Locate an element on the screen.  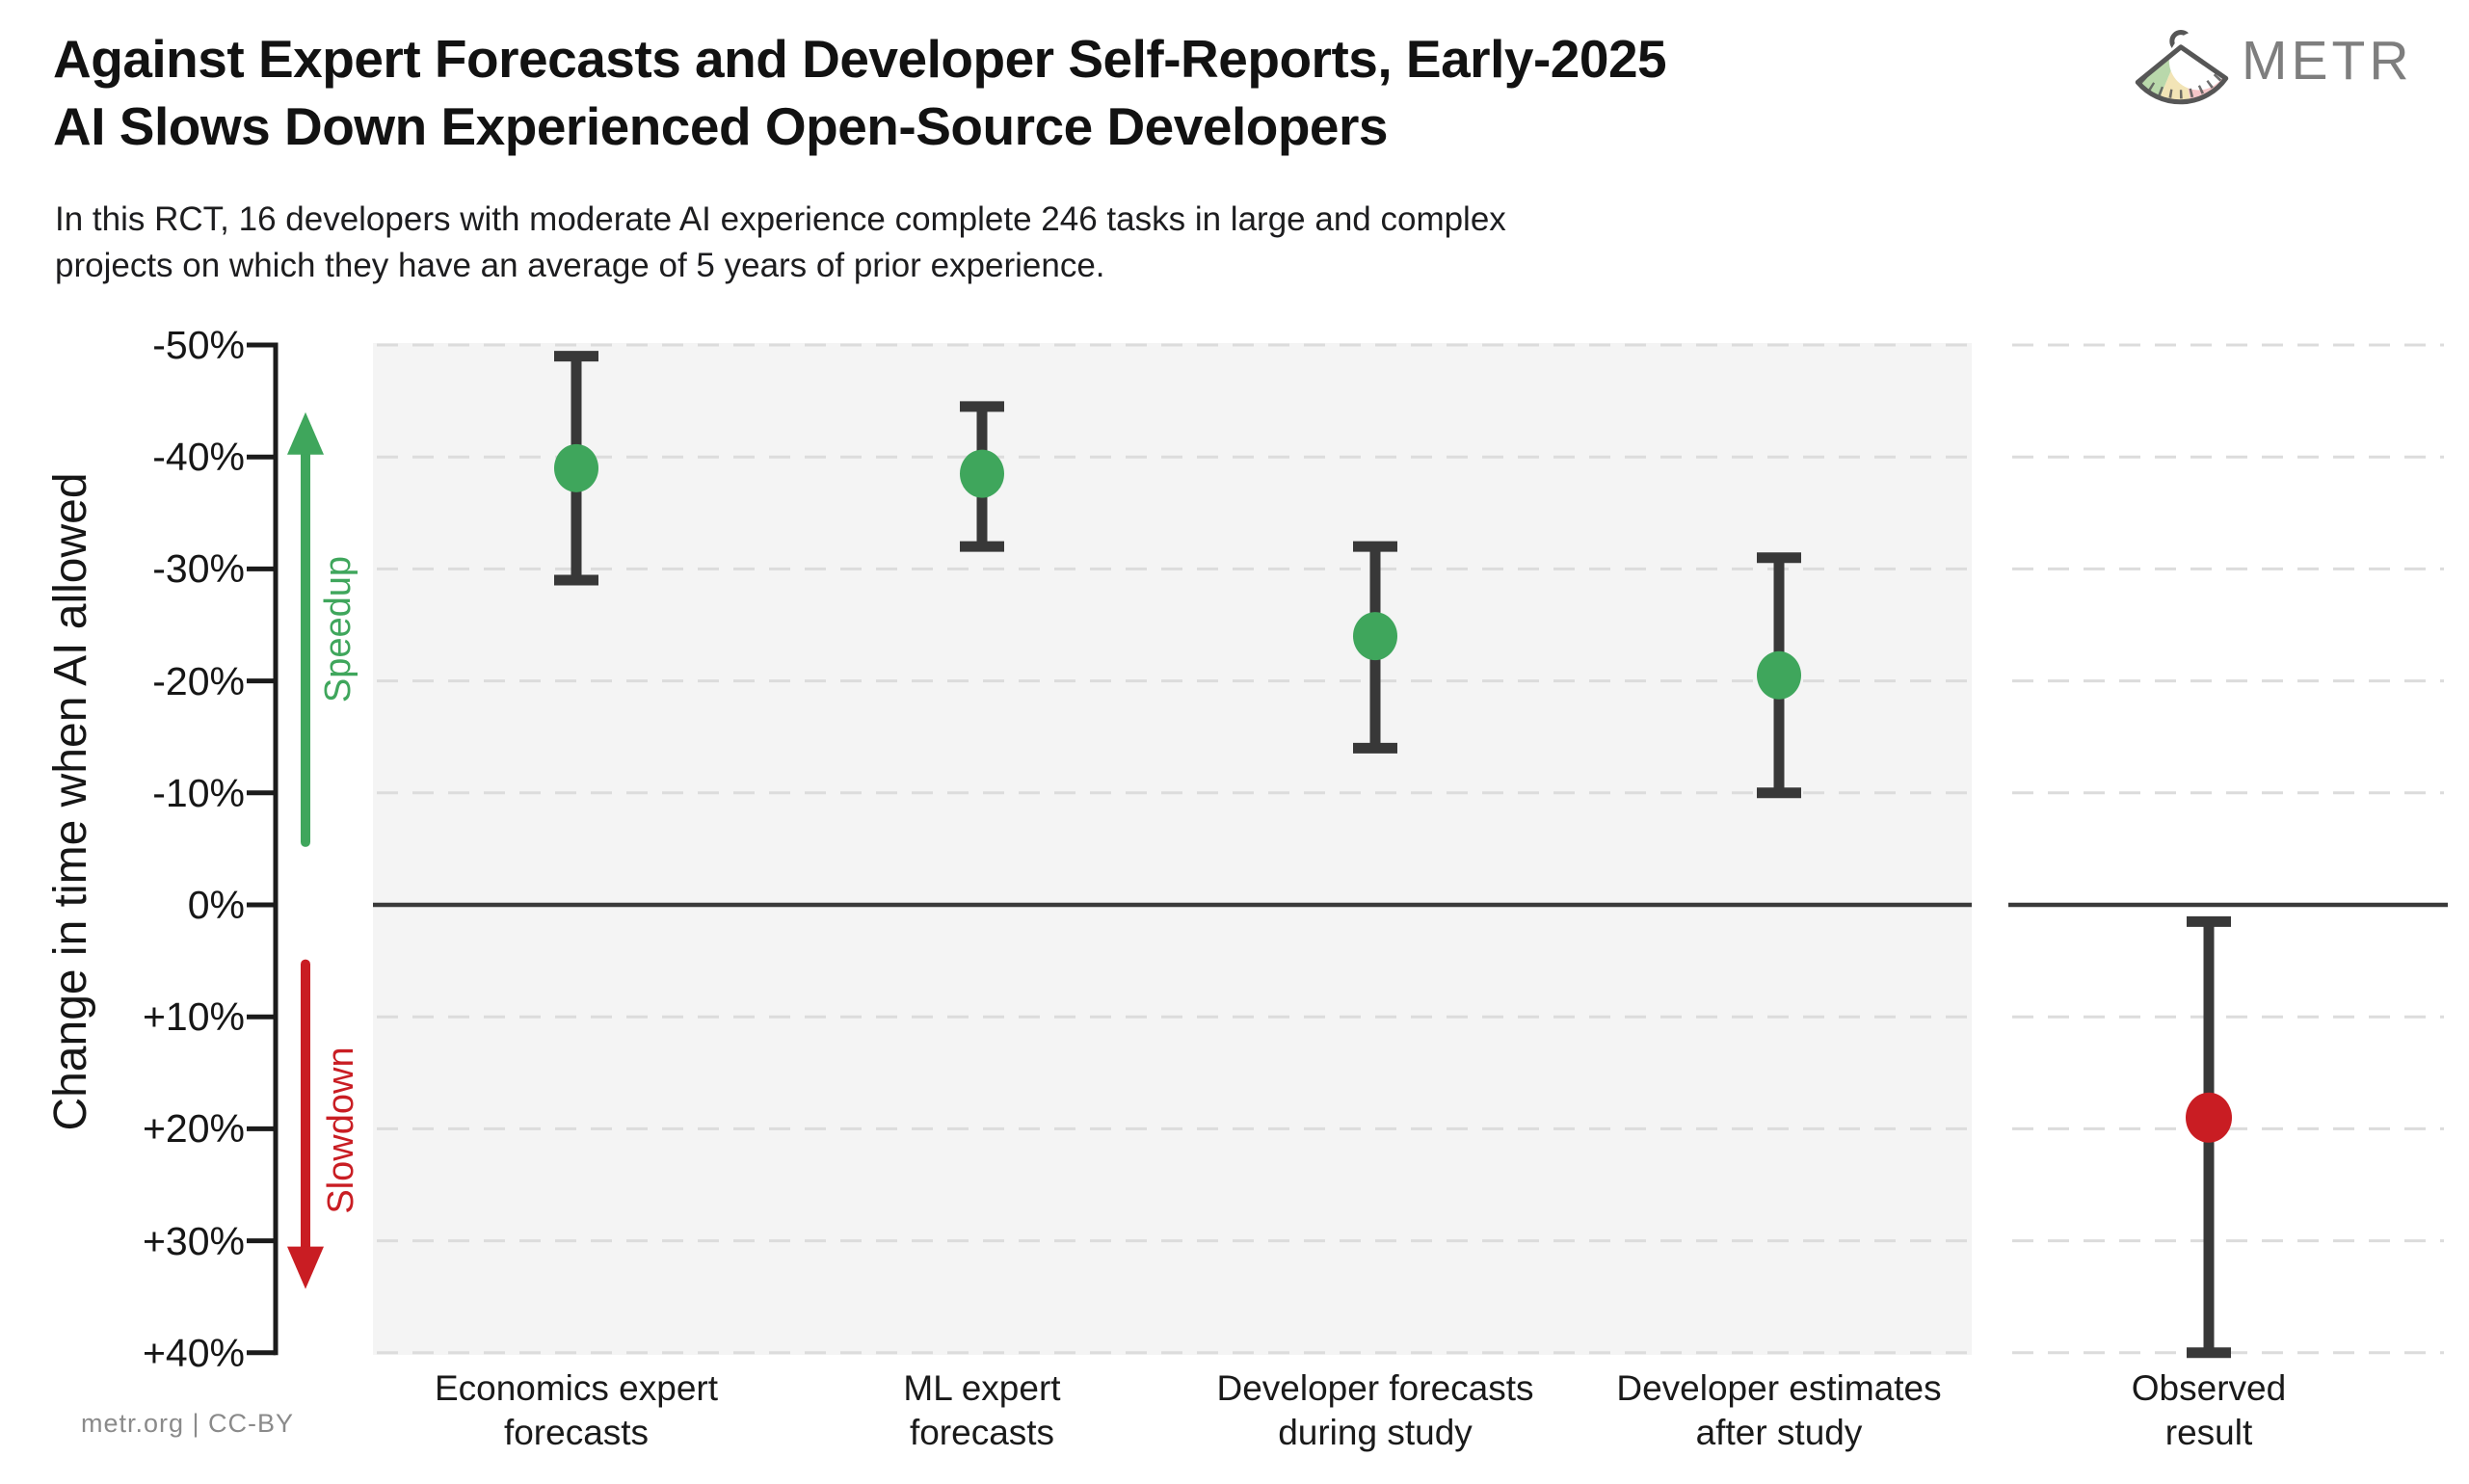
y-tick-label: -40% is located at coordinates (198, 457).